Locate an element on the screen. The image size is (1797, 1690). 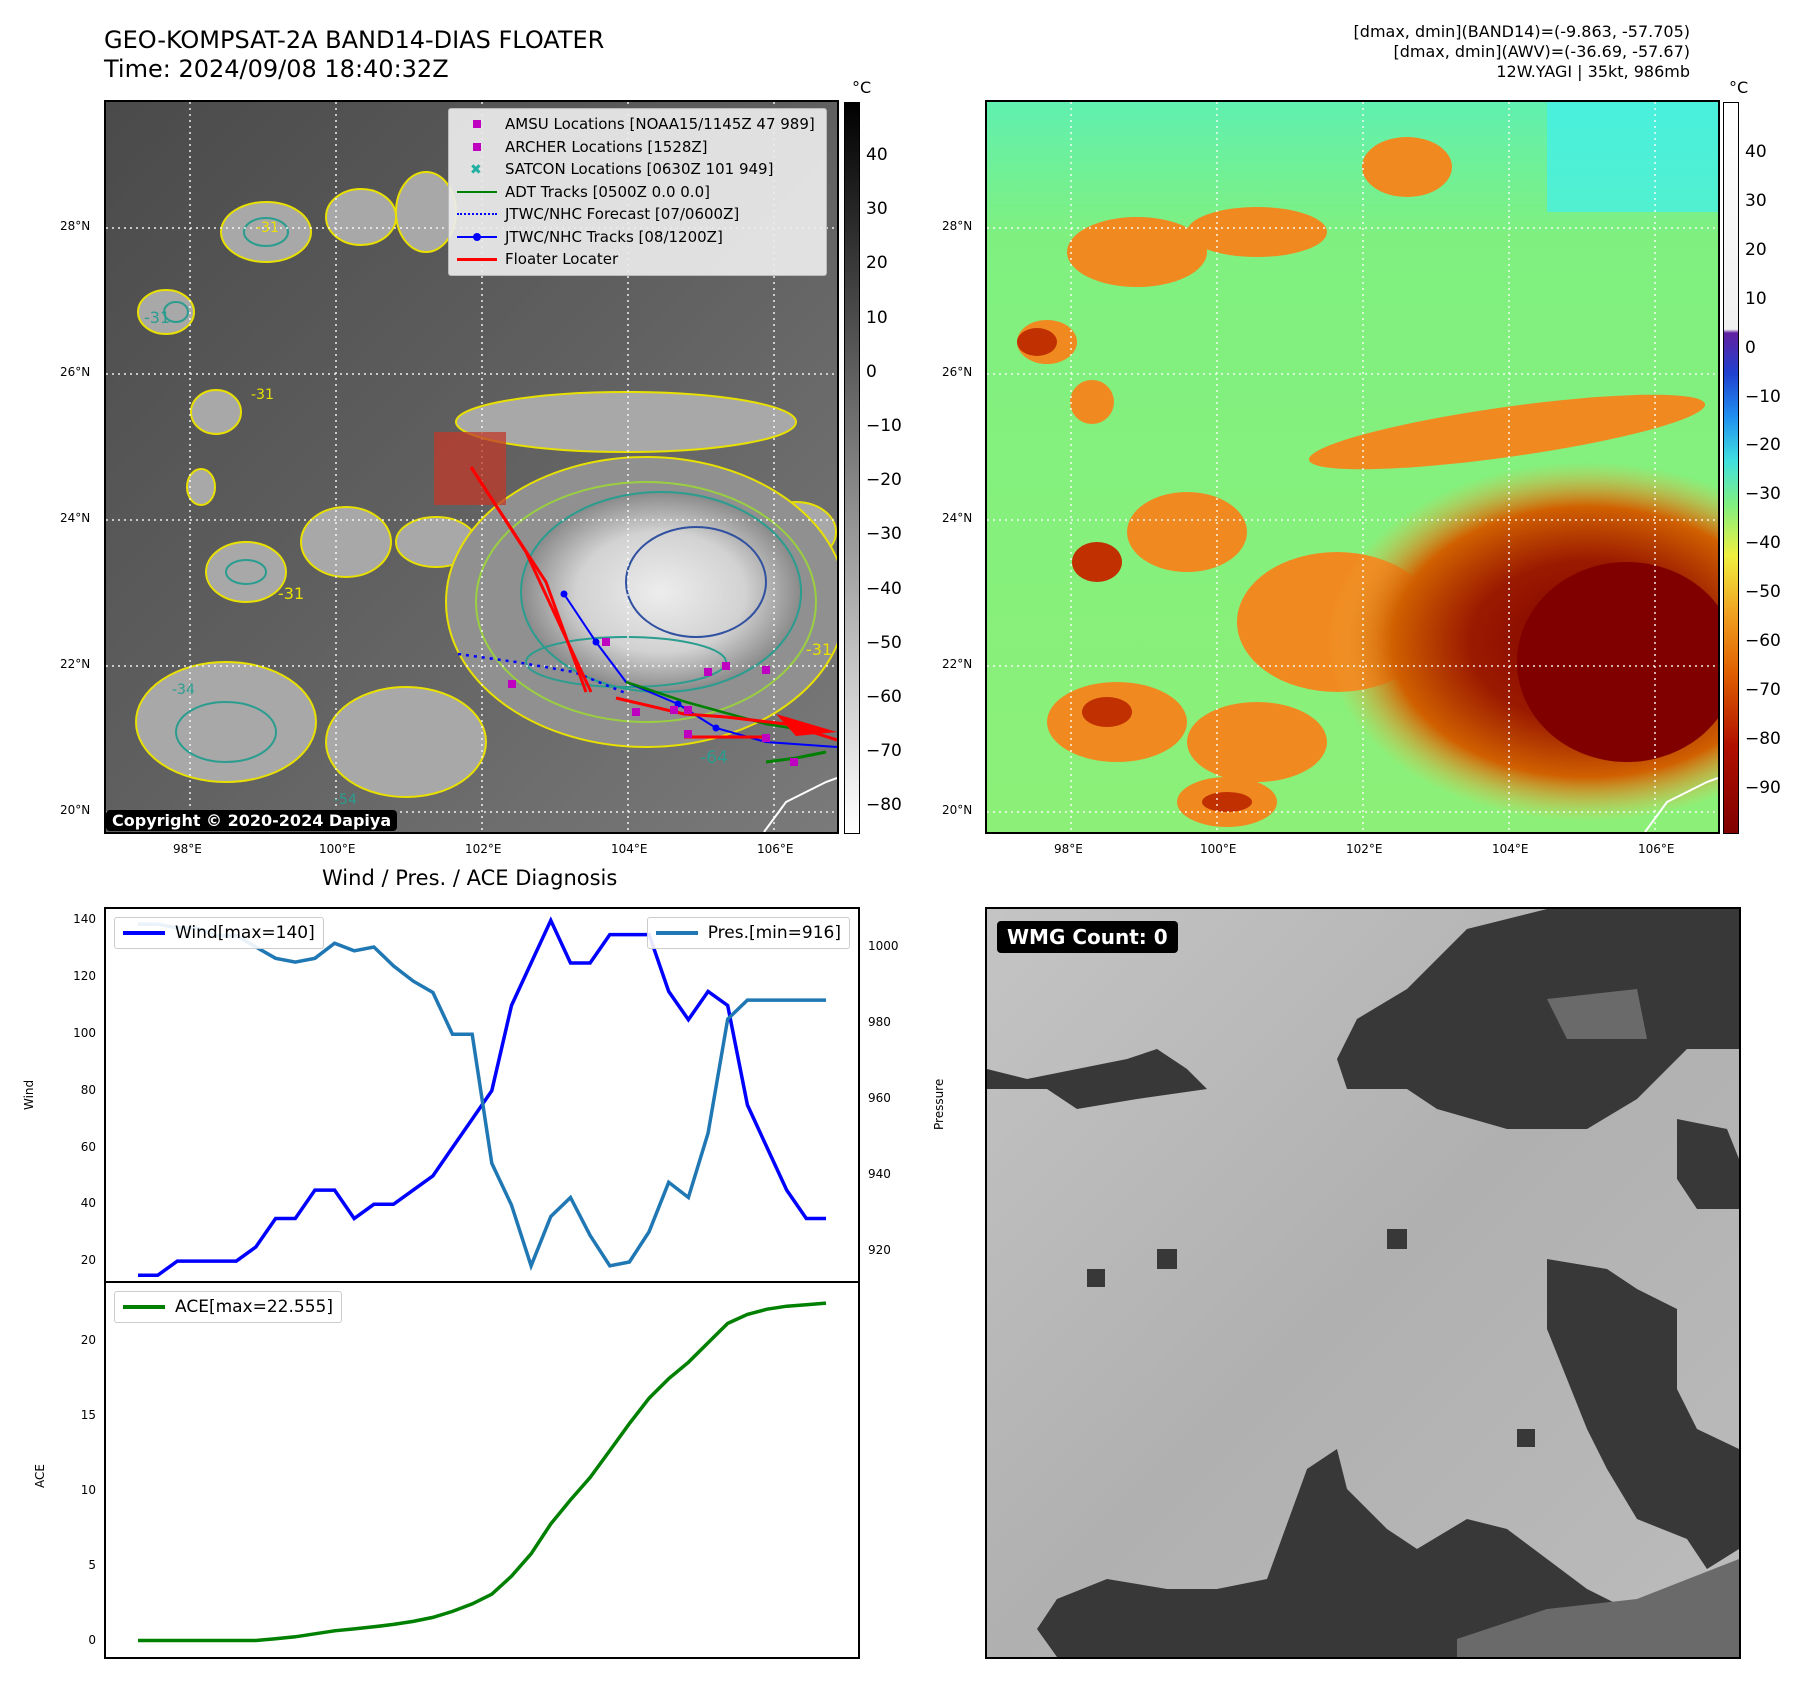
wind-tick: 40 is located at coordinates (88, 1203).